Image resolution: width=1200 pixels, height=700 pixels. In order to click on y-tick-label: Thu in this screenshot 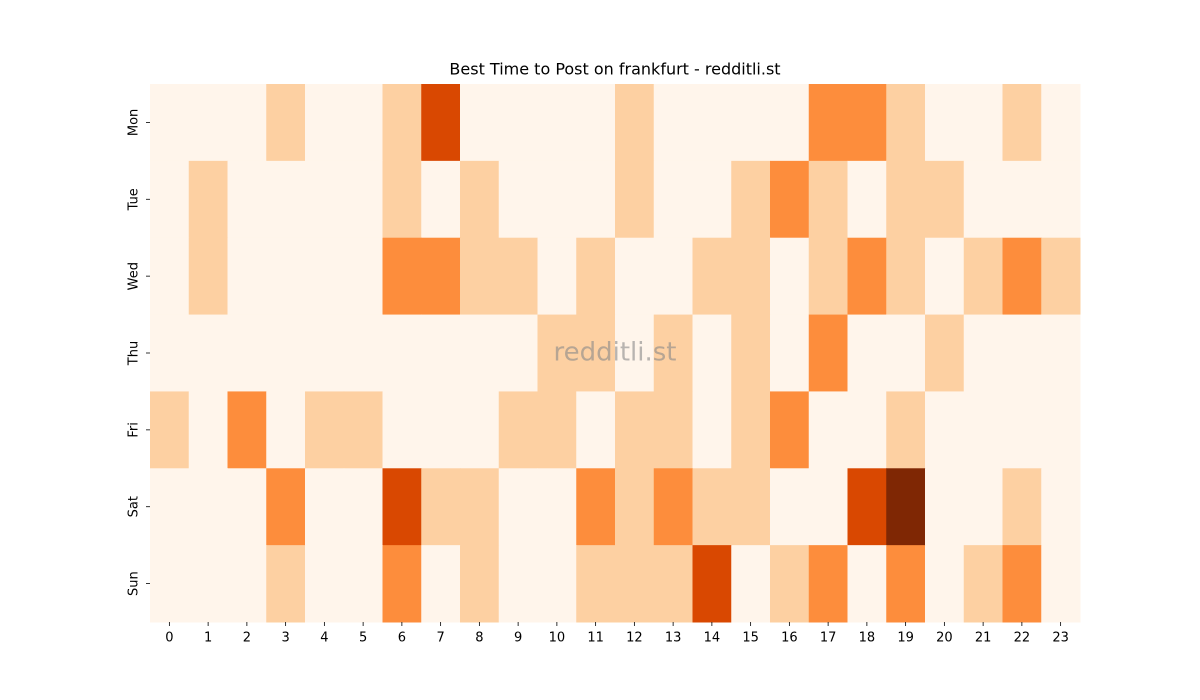, I will do `click(134, 353)`.